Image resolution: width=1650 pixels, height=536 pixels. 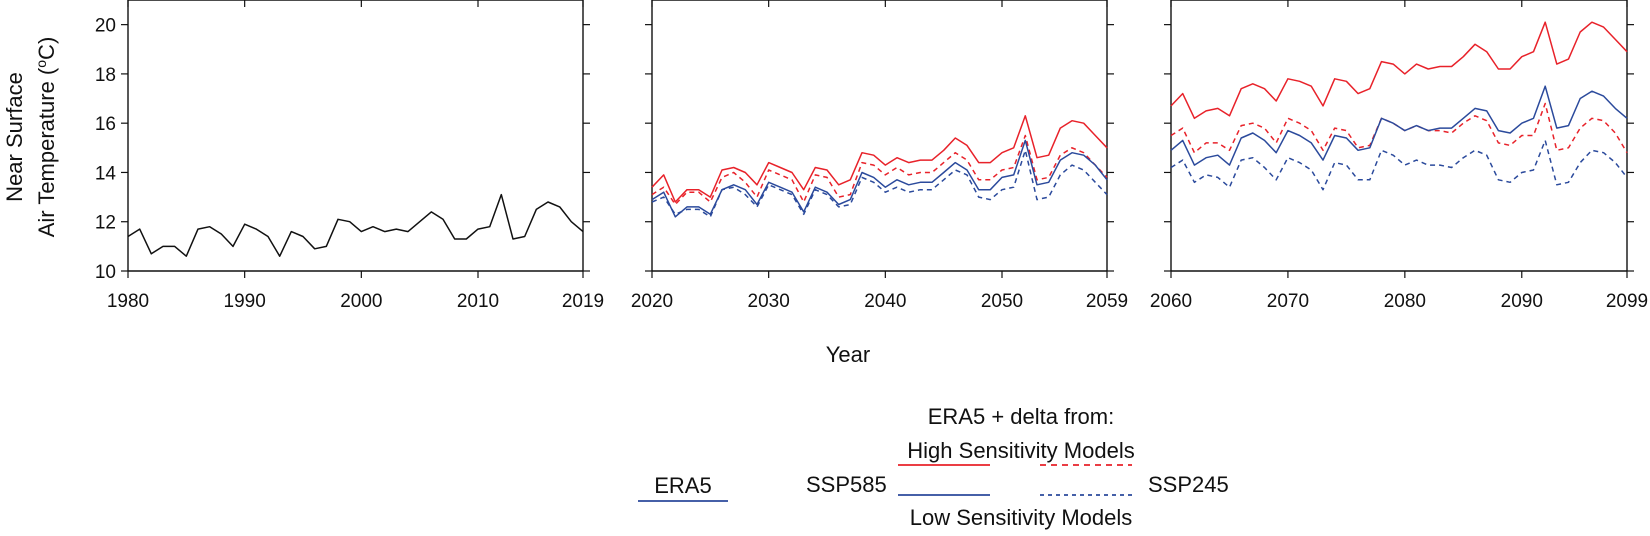 I want to click on series-line-end-century-low-sensitivity-ssp245, so click(x=1399, y=165).